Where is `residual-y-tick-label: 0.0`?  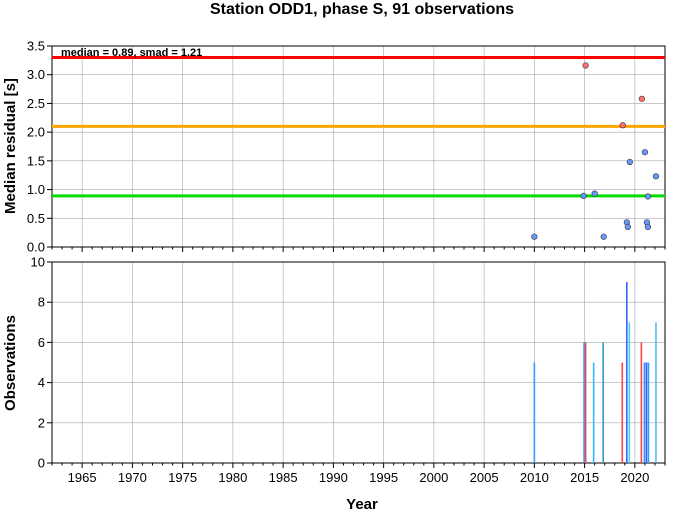 residual-y-tick-label: 0.0 is located at coordinates (36, 247).